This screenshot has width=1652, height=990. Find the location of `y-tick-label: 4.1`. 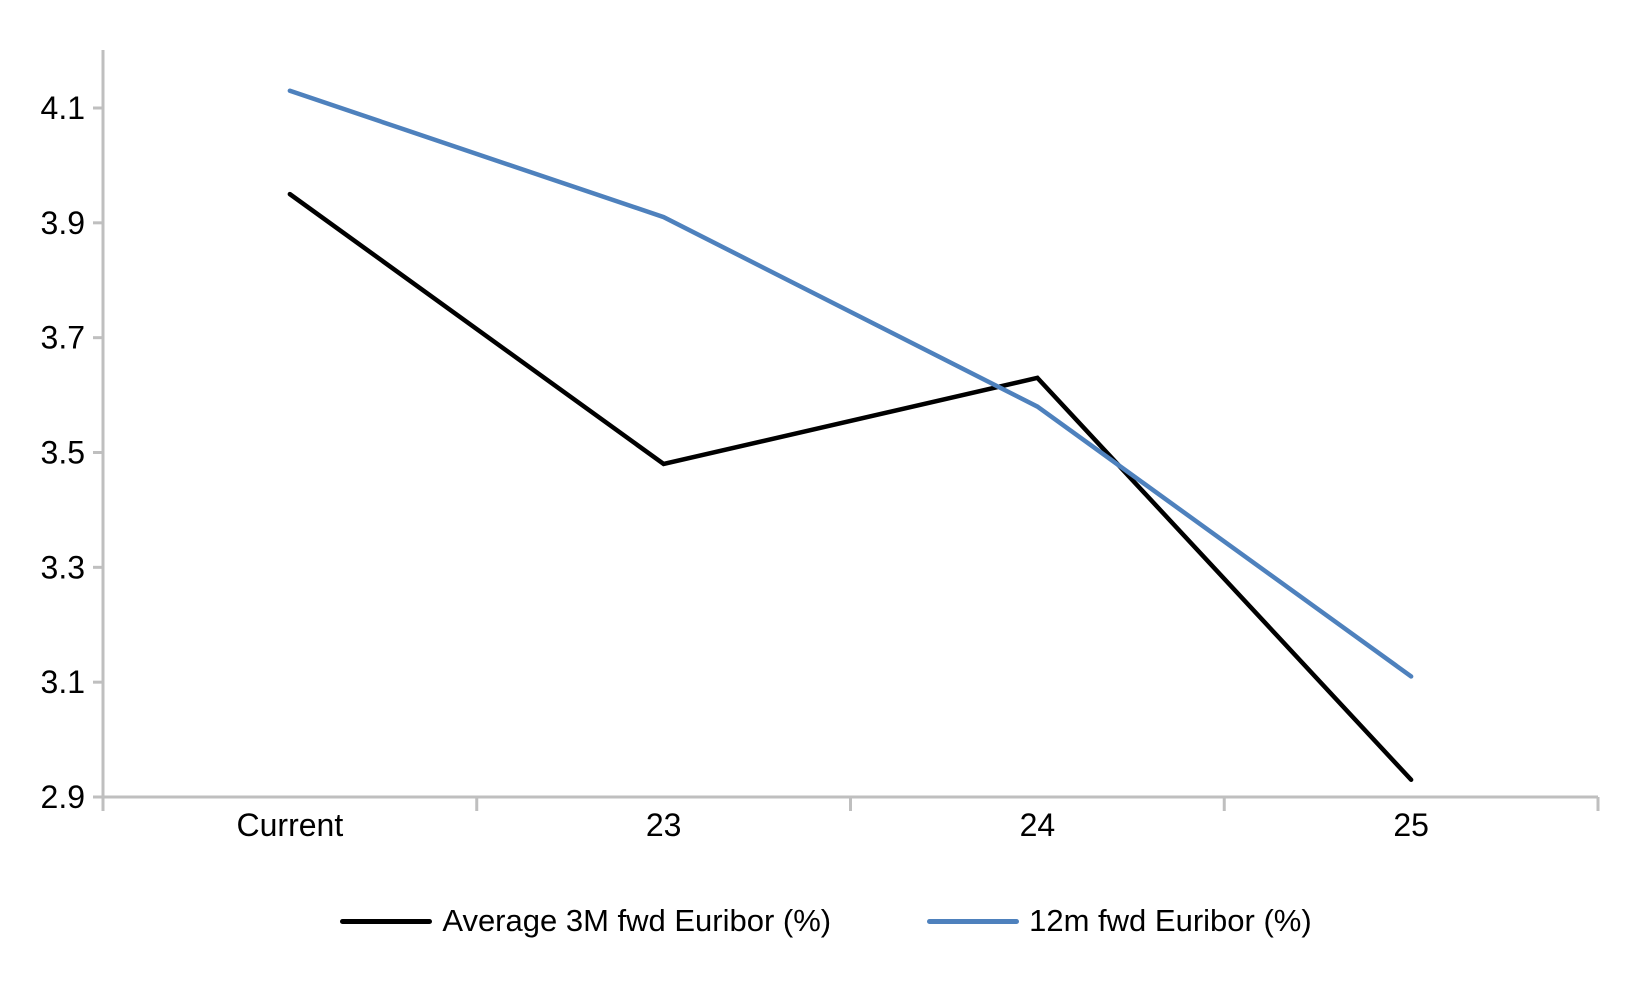

y-tick-label: 4.1 is located at coordinates (63, 108).